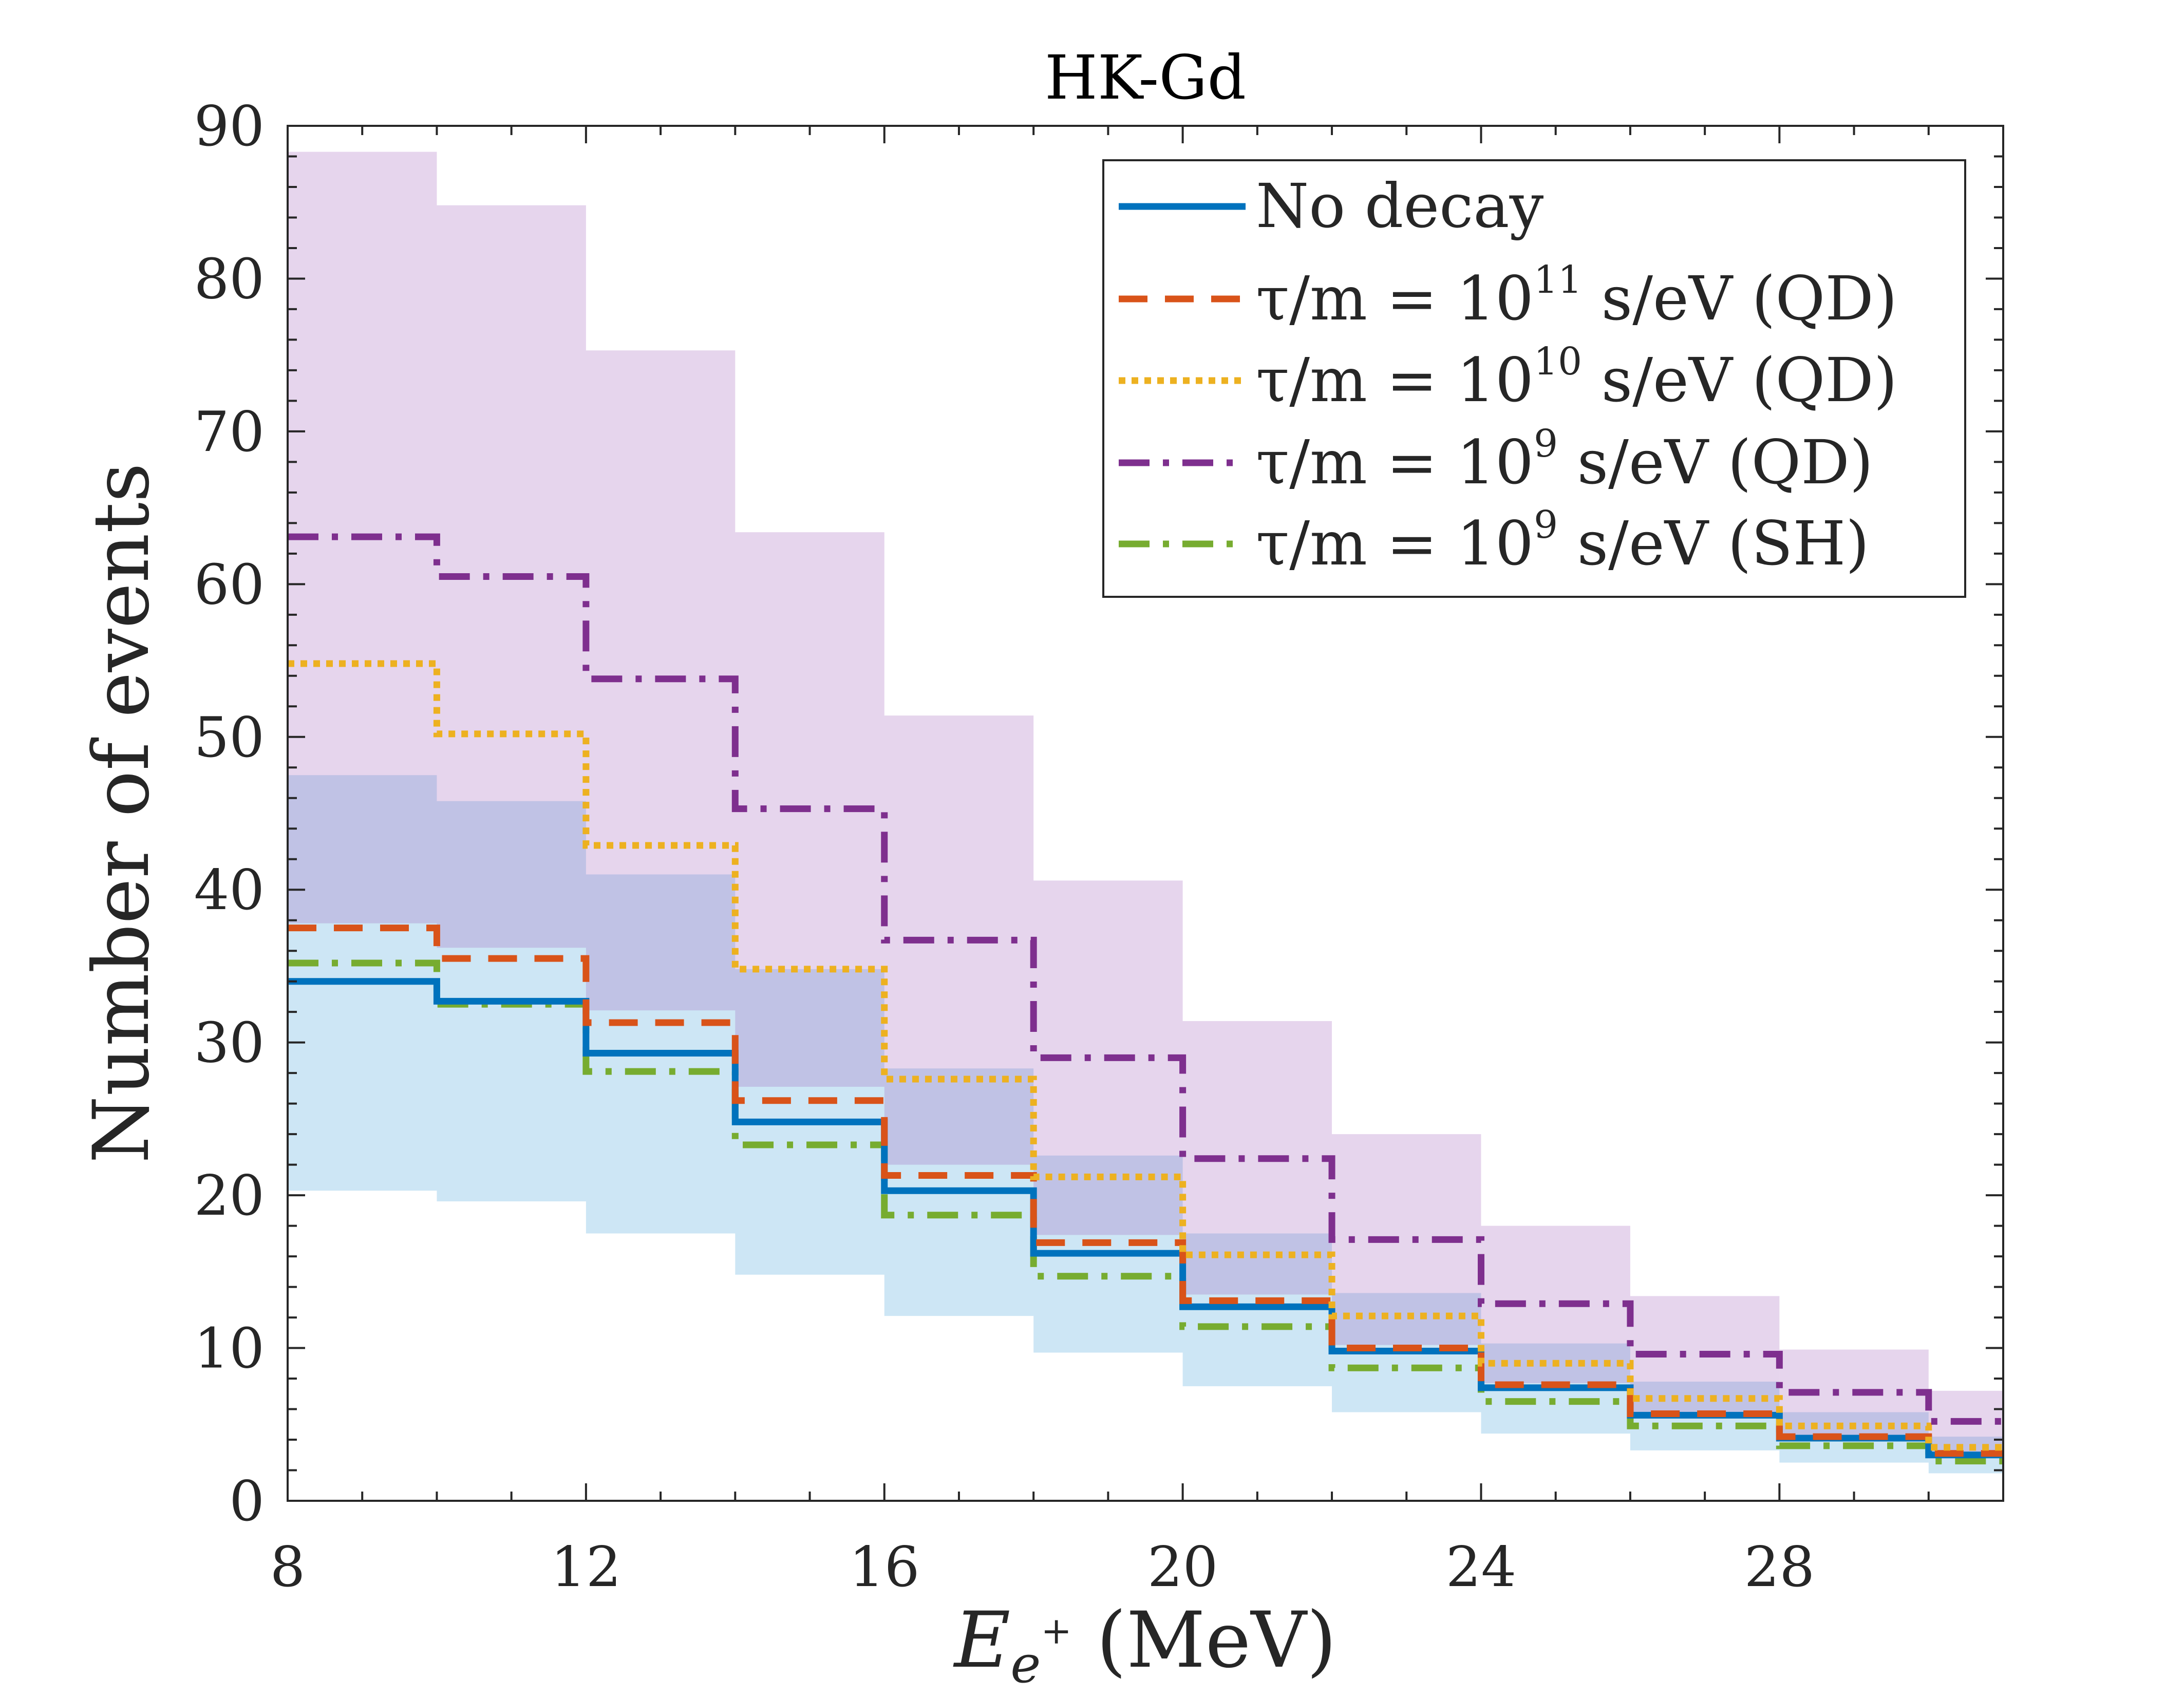 The image size is (2184, 1697). I want to click on y-tick-label-70: 70, so click(229, 432).